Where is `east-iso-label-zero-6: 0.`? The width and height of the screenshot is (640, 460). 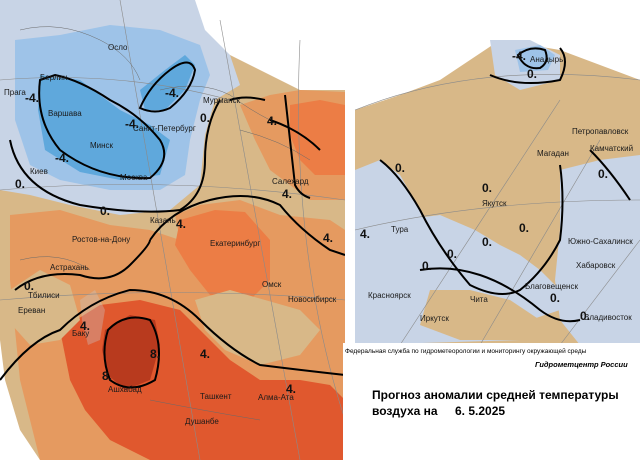
east-iso-label-zero-6: 0. is located at coordinates (524, 228).